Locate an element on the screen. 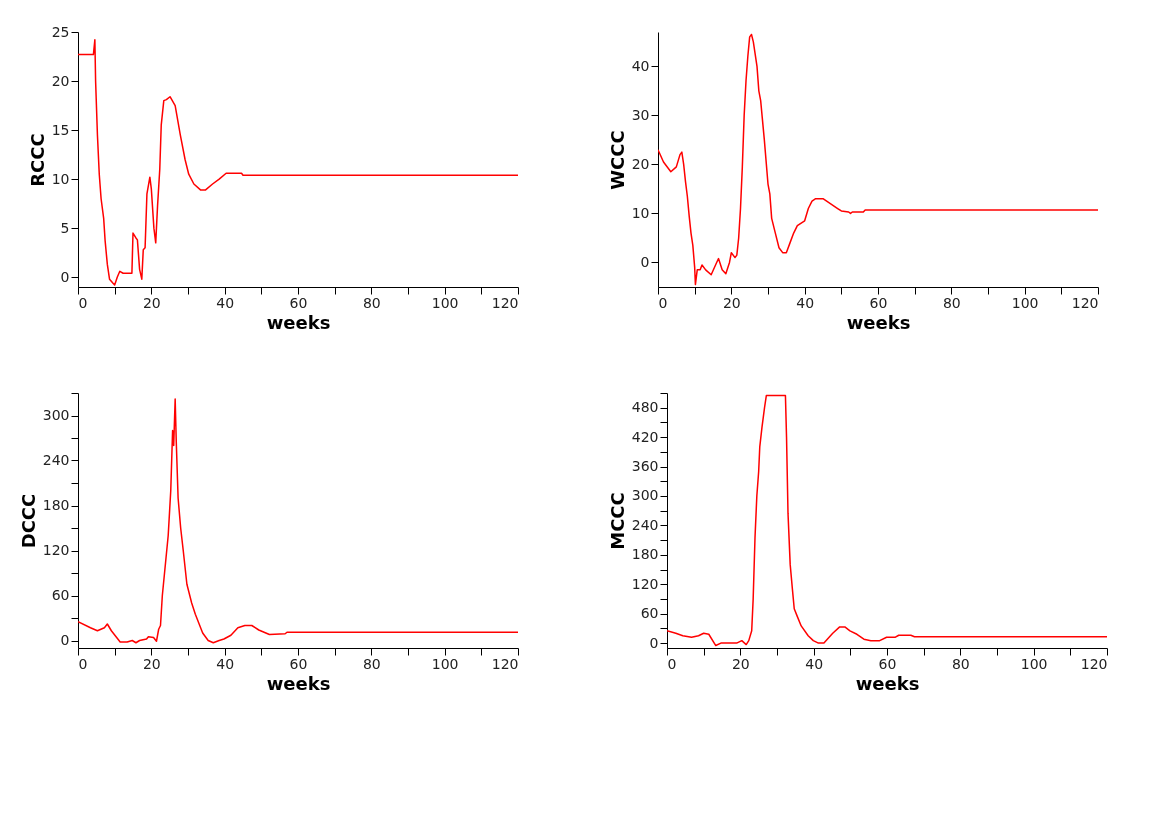 The height and width of the screenshot is (816, 1157). y-tick-label: 30 is located at coordinates (640, 114).